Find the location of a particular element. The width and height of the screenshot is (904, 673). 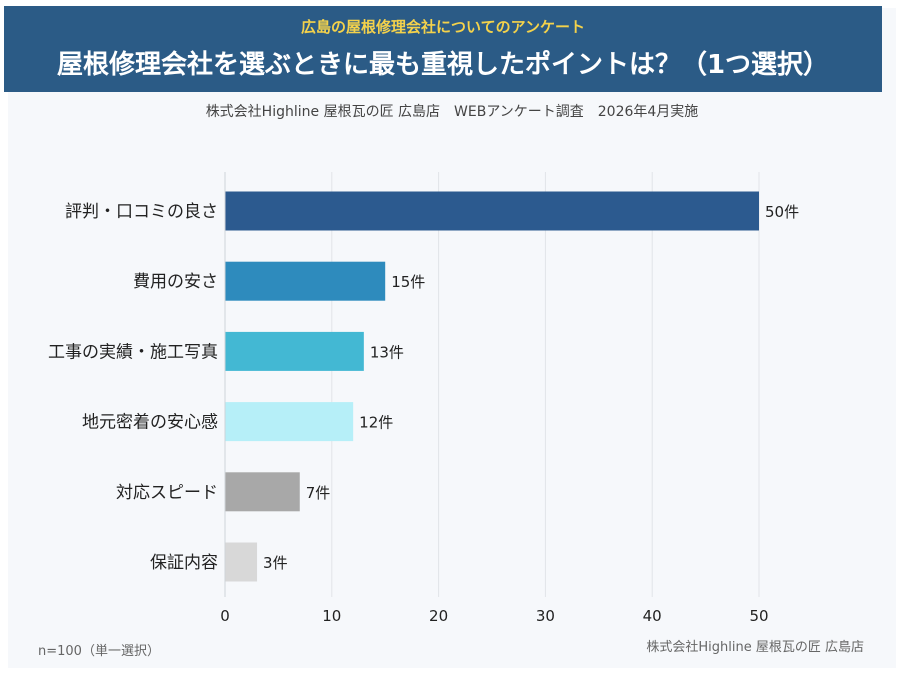

x-tick-label: 20 is located at coordinates (438, 616).